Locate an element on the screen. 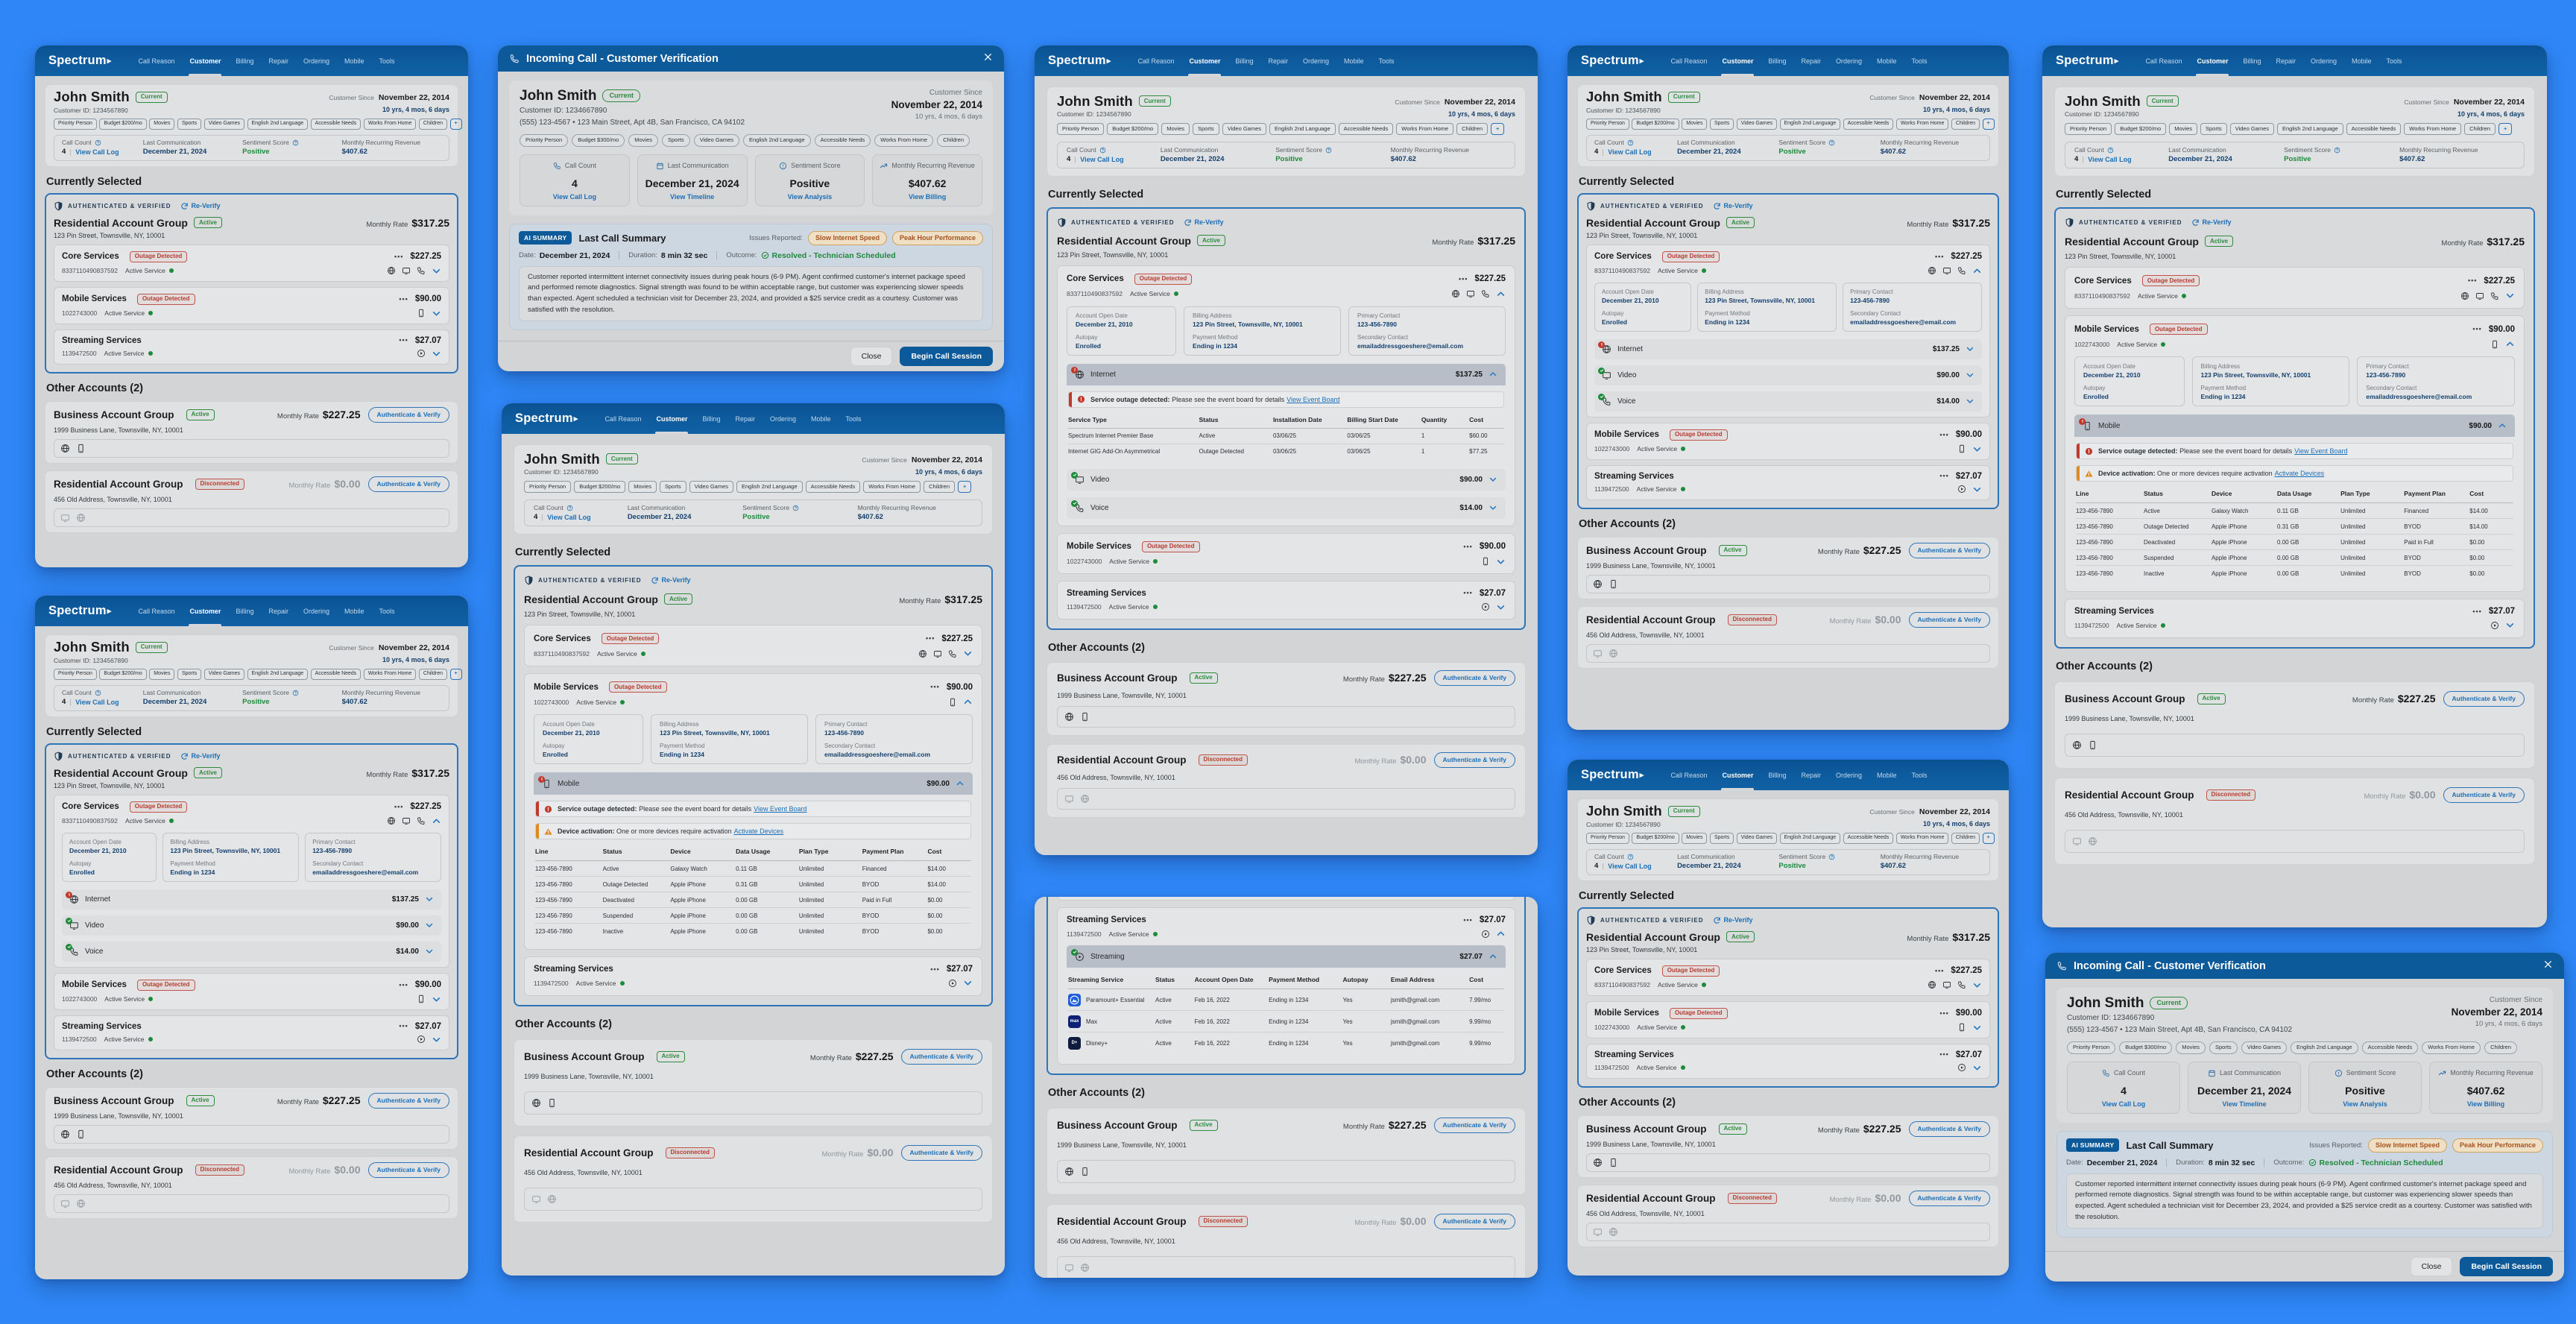 The height and width of the screenshot is (1324, 2576). alert-link: Activate Devices is located at coordinates (758, 832).